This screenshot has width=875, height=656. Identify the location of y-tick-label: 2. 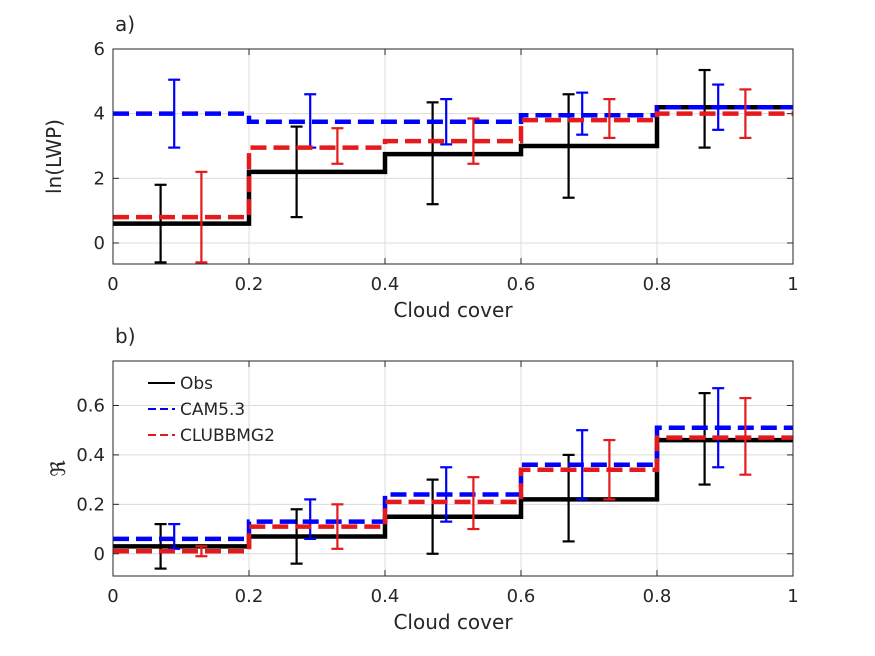
(99, 178).